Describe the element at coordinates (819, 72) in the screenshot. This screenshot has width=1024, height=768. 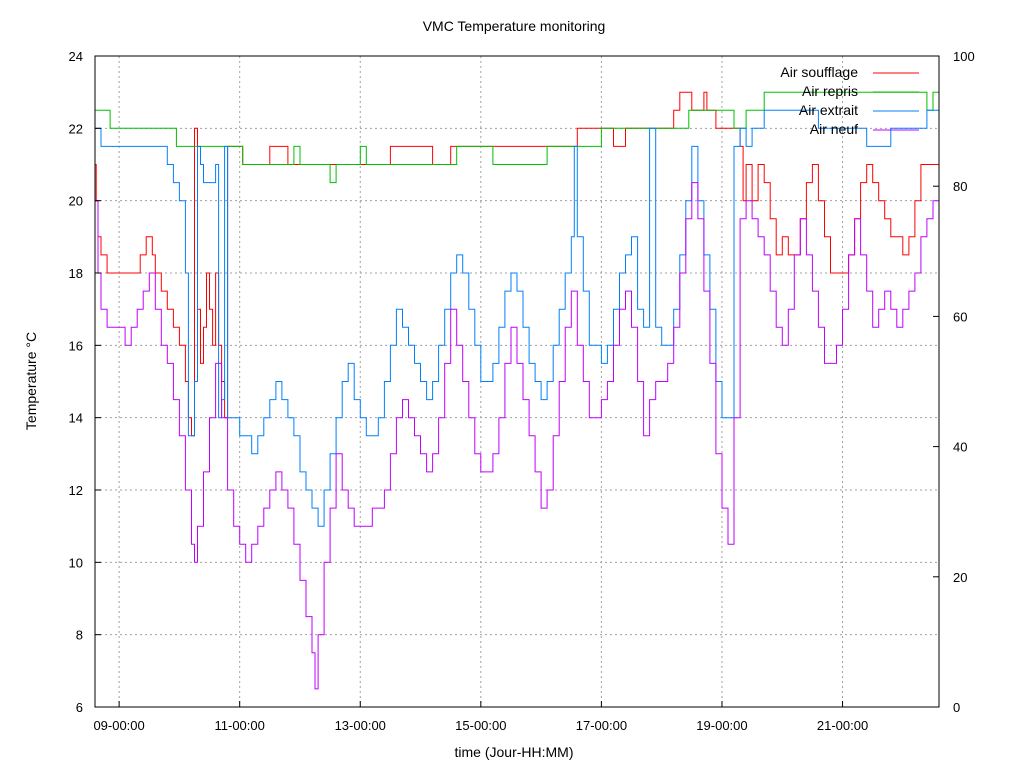
I see `legend-label: Air soufflage` at that location.